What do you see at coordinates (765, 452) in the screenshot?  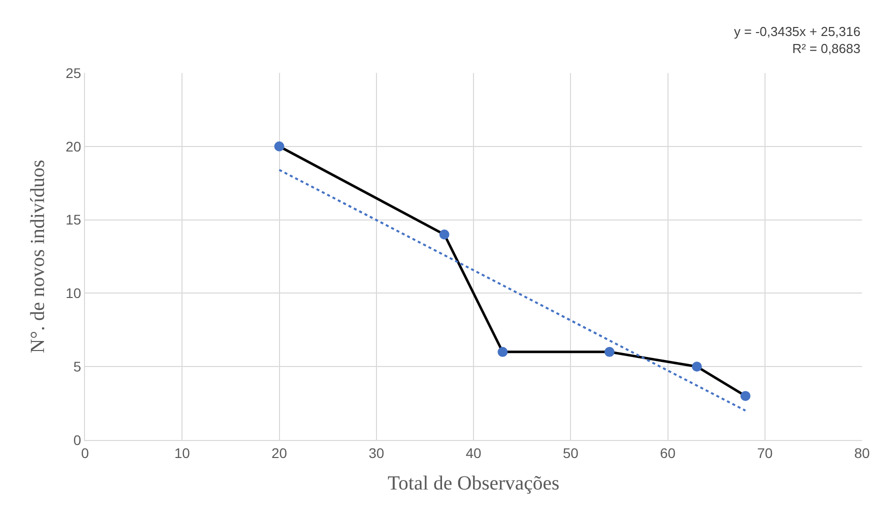 I see `x-tick-label: 70` at bounding box center [765, 452].